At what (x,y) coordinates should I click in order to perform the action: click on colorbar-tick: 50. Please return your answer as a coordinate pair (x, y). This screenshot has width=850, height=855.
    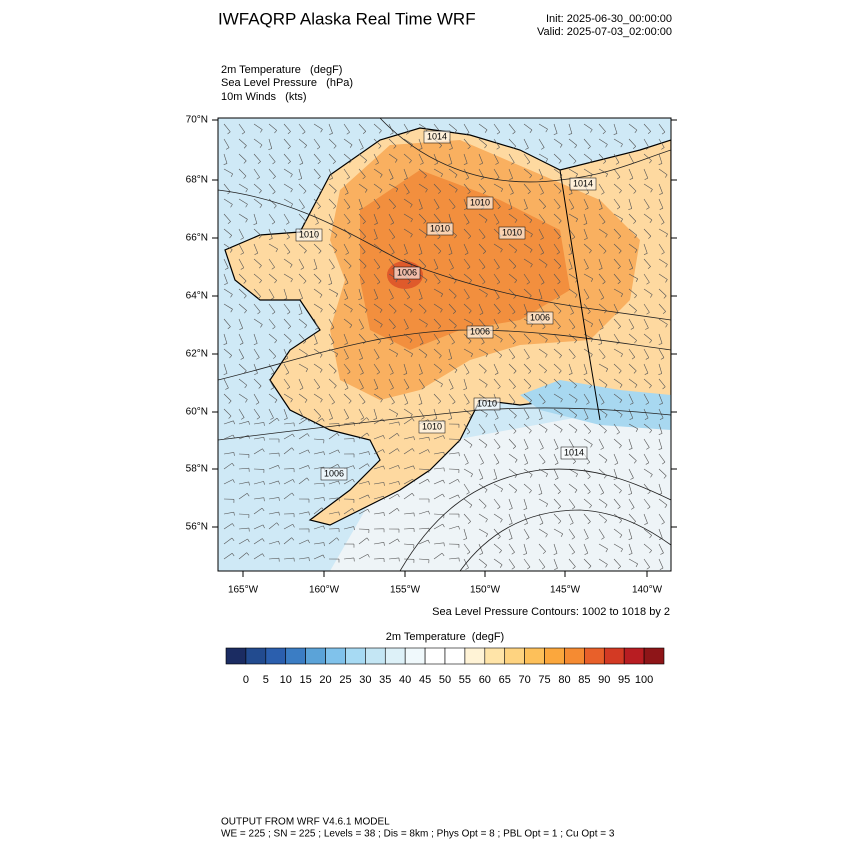
    Looking at the image, I should click on (445, 680).